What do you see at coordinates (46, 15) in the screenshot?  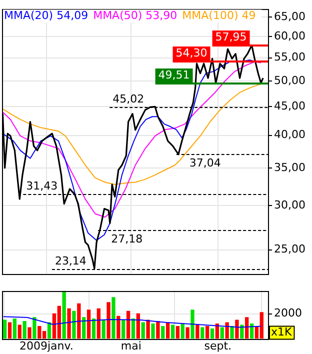 I see `text: MMA(20) 54,09` at bounding box center [46, 15].